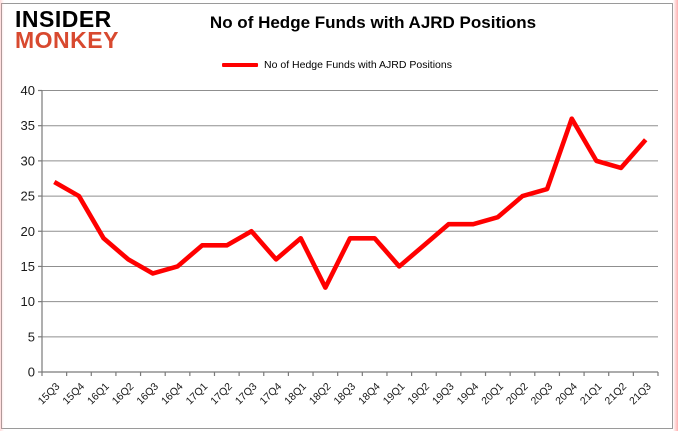  Describe the element at coordinates (344, 394) in the screenshot. I see `x-axis-label-18Q3: 18Q3` at that location.